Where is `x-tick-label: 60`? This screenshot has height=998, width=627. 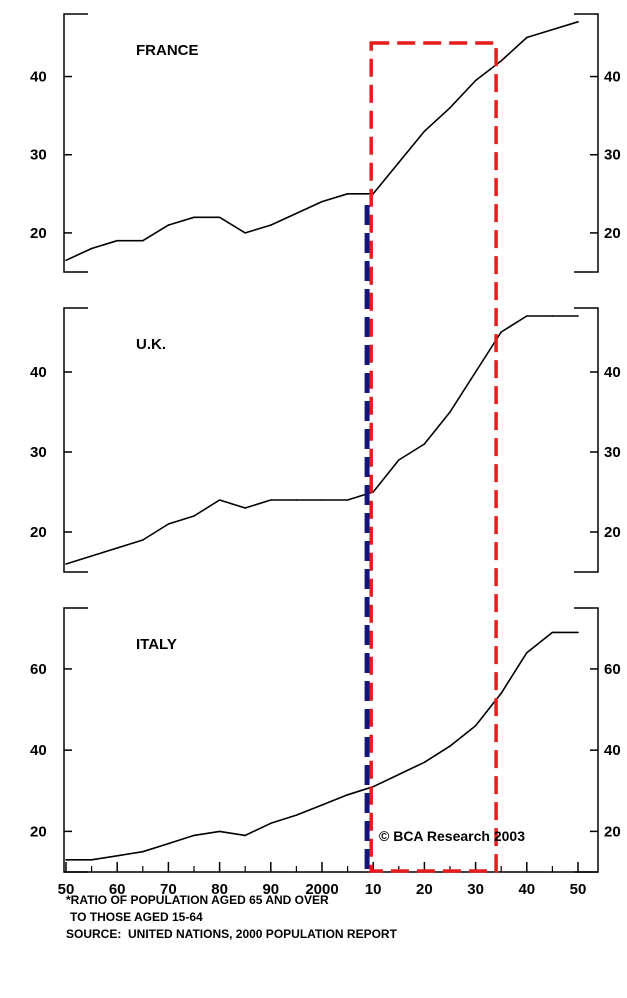 x-tick-label: 60 is located at coordinates (117, 889).